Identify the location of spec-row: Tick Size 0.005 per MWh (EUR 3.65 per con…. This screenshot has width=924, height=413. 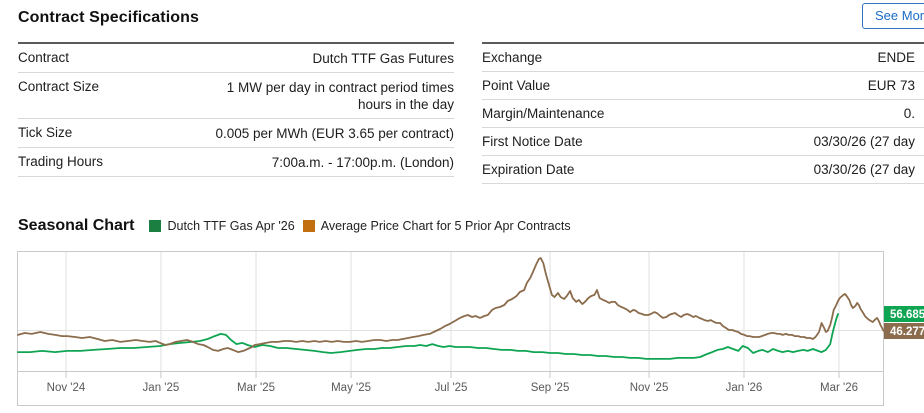
(236, 133).